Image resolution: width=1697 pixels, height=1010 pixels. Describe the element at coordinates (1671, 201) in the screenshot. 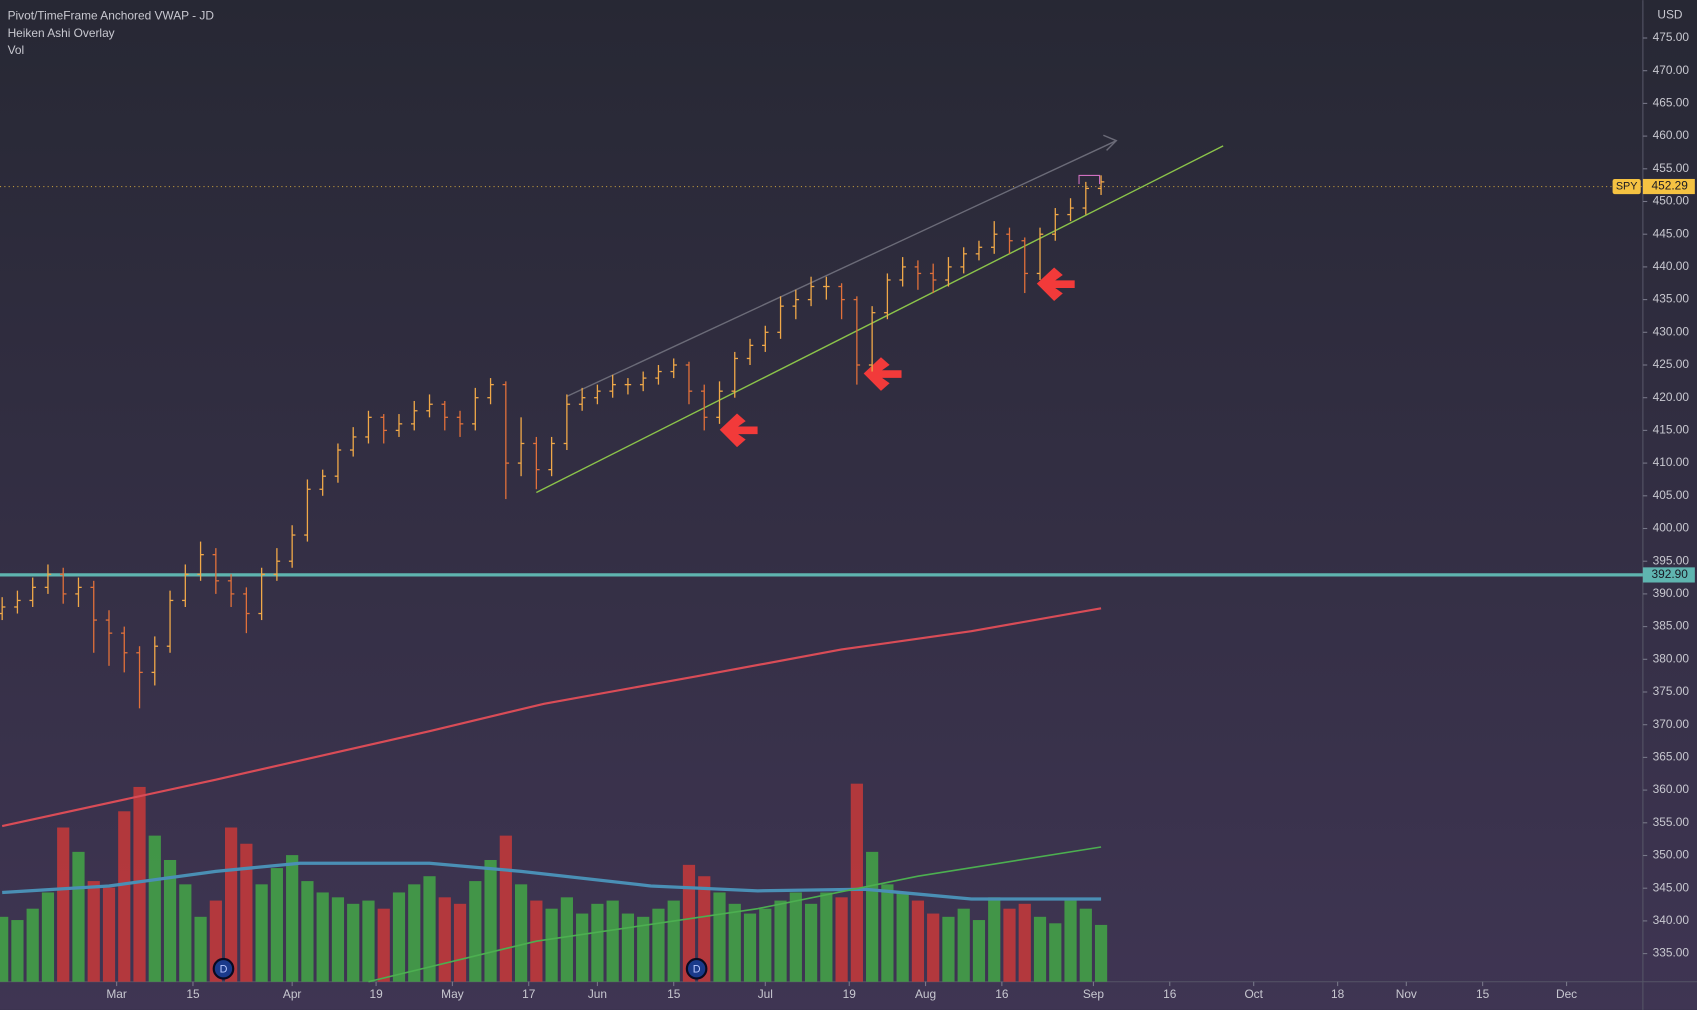

I see `y-tick-label: 450.00` at that location.